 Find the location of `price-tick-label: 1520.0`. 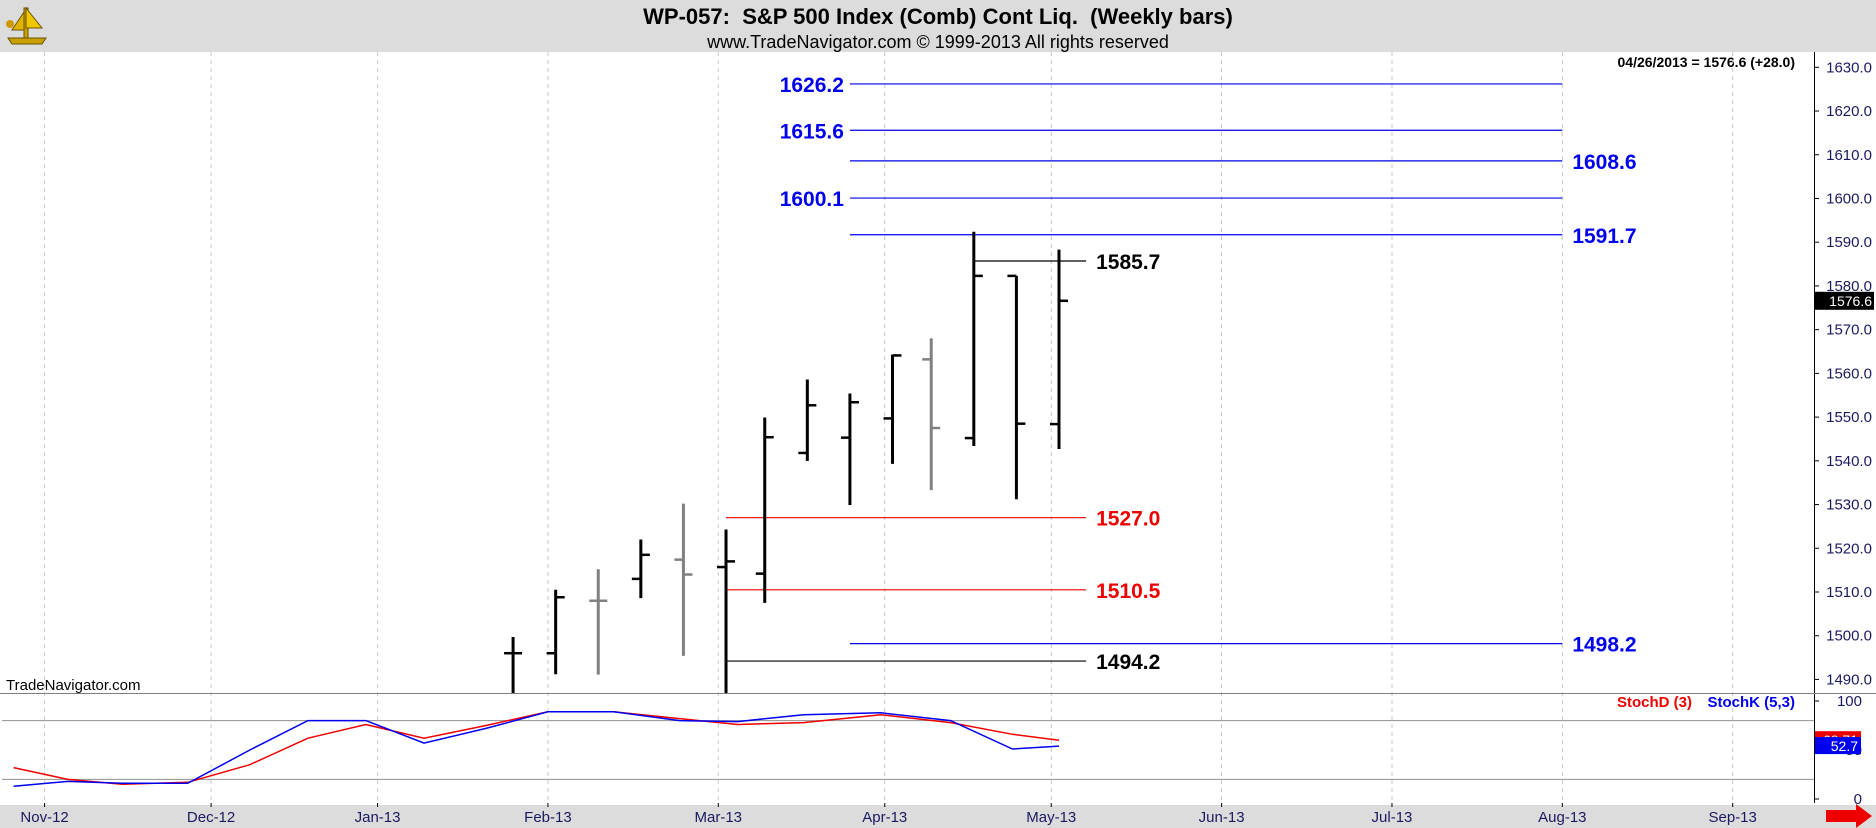

price-tick-label: 1520.0 is located at coordinates (1849, 548).